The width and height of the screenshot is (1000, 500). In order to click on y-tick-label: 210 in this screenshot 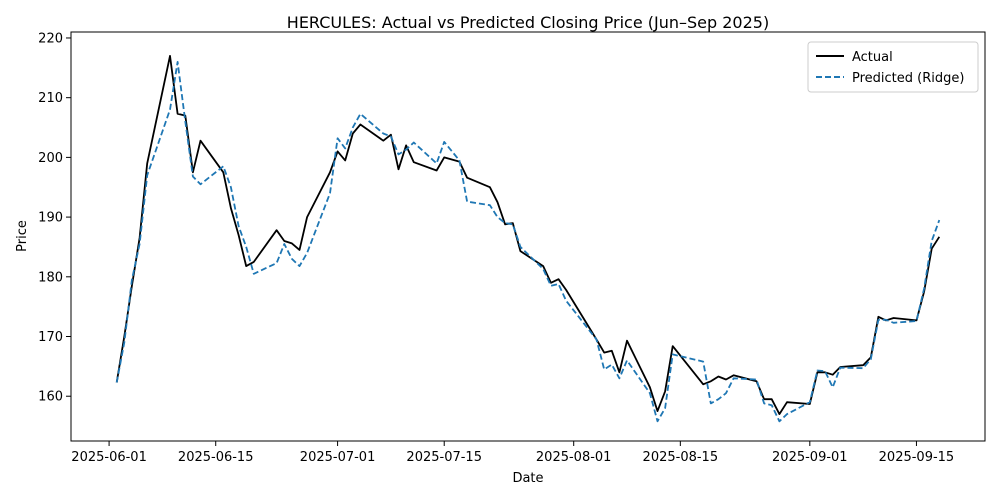, I will do `click(50, 98)`.